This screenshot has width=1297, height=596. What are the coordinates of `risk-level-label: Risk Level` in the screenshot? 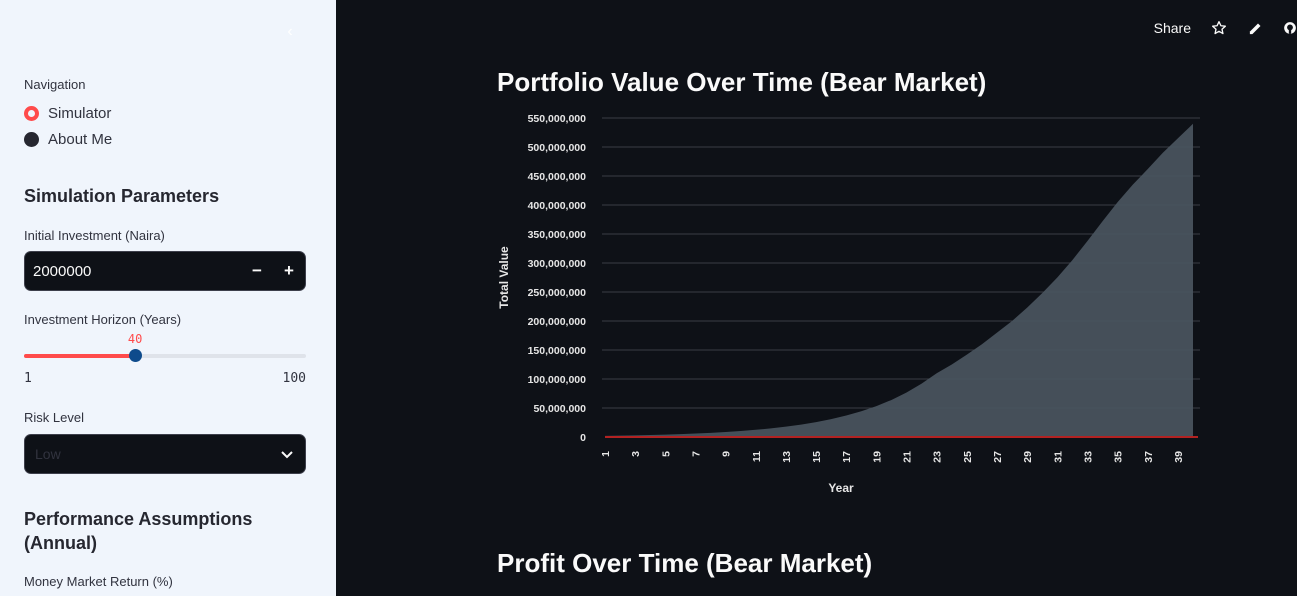 It's located at (54, 417).